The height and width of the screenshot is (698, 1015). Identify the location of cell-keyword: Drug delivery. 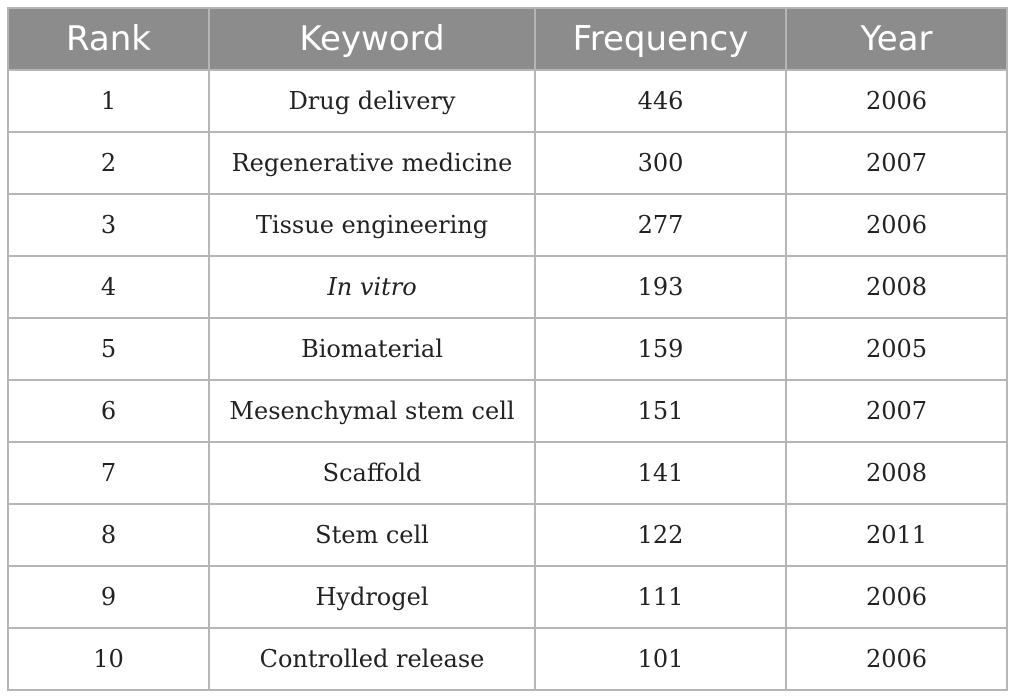
(372, 101).